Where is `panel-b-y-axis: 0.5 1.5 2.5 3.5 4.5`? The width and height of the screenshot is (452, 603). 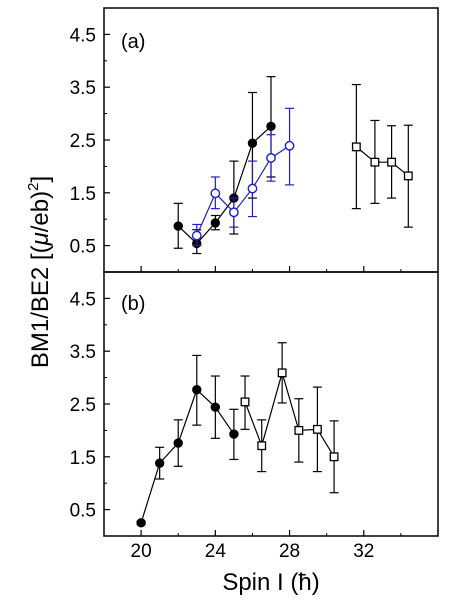
panel-b-y-axis: 0.5 1.5 2.5 3.5 4.5 is located at coordinates (90, 405).